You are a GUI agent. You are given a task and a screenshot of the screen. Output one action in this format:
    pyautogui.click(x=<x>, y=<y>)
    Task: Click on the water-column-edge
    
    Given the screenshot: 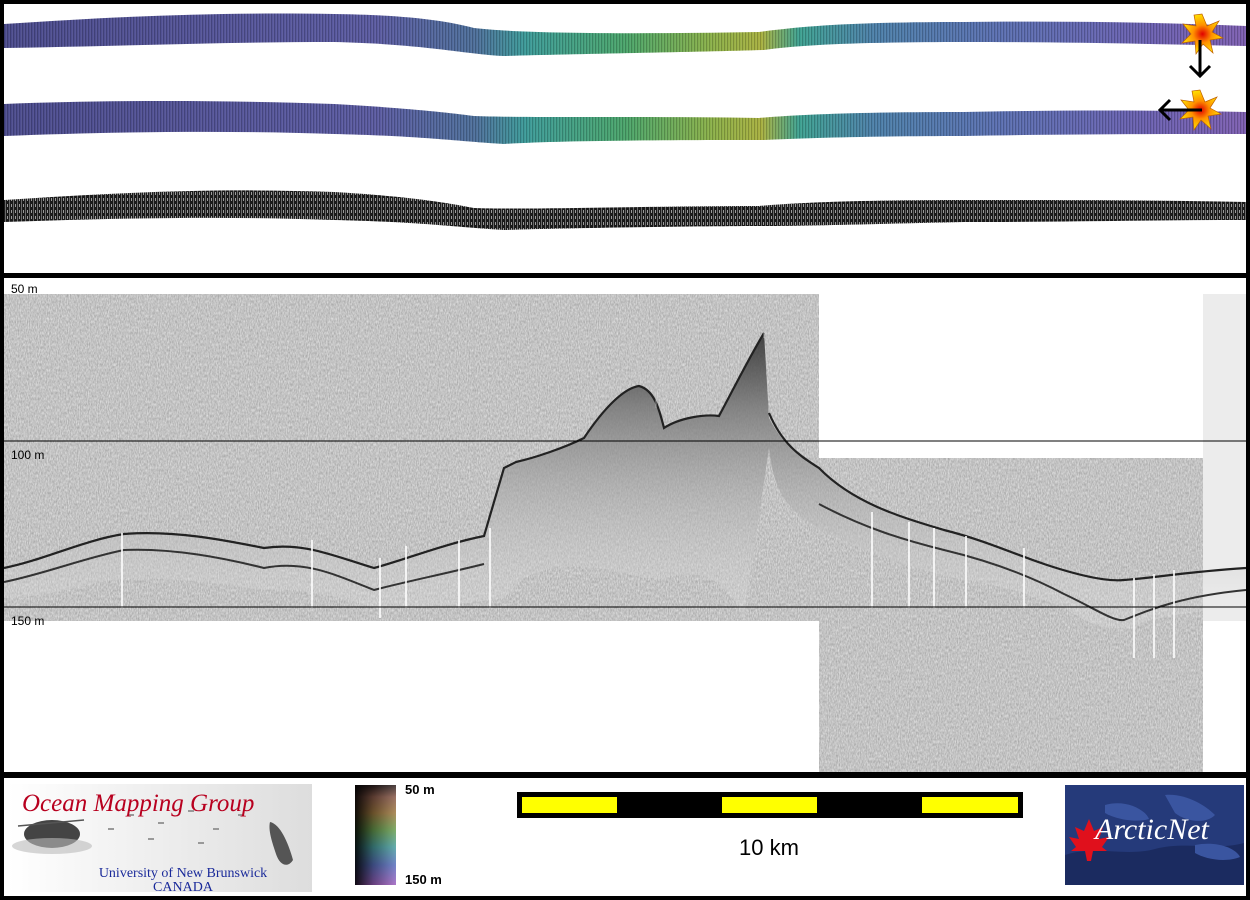 What is the action you would take?
    pyautogui.click(x=1224, y=457)
    